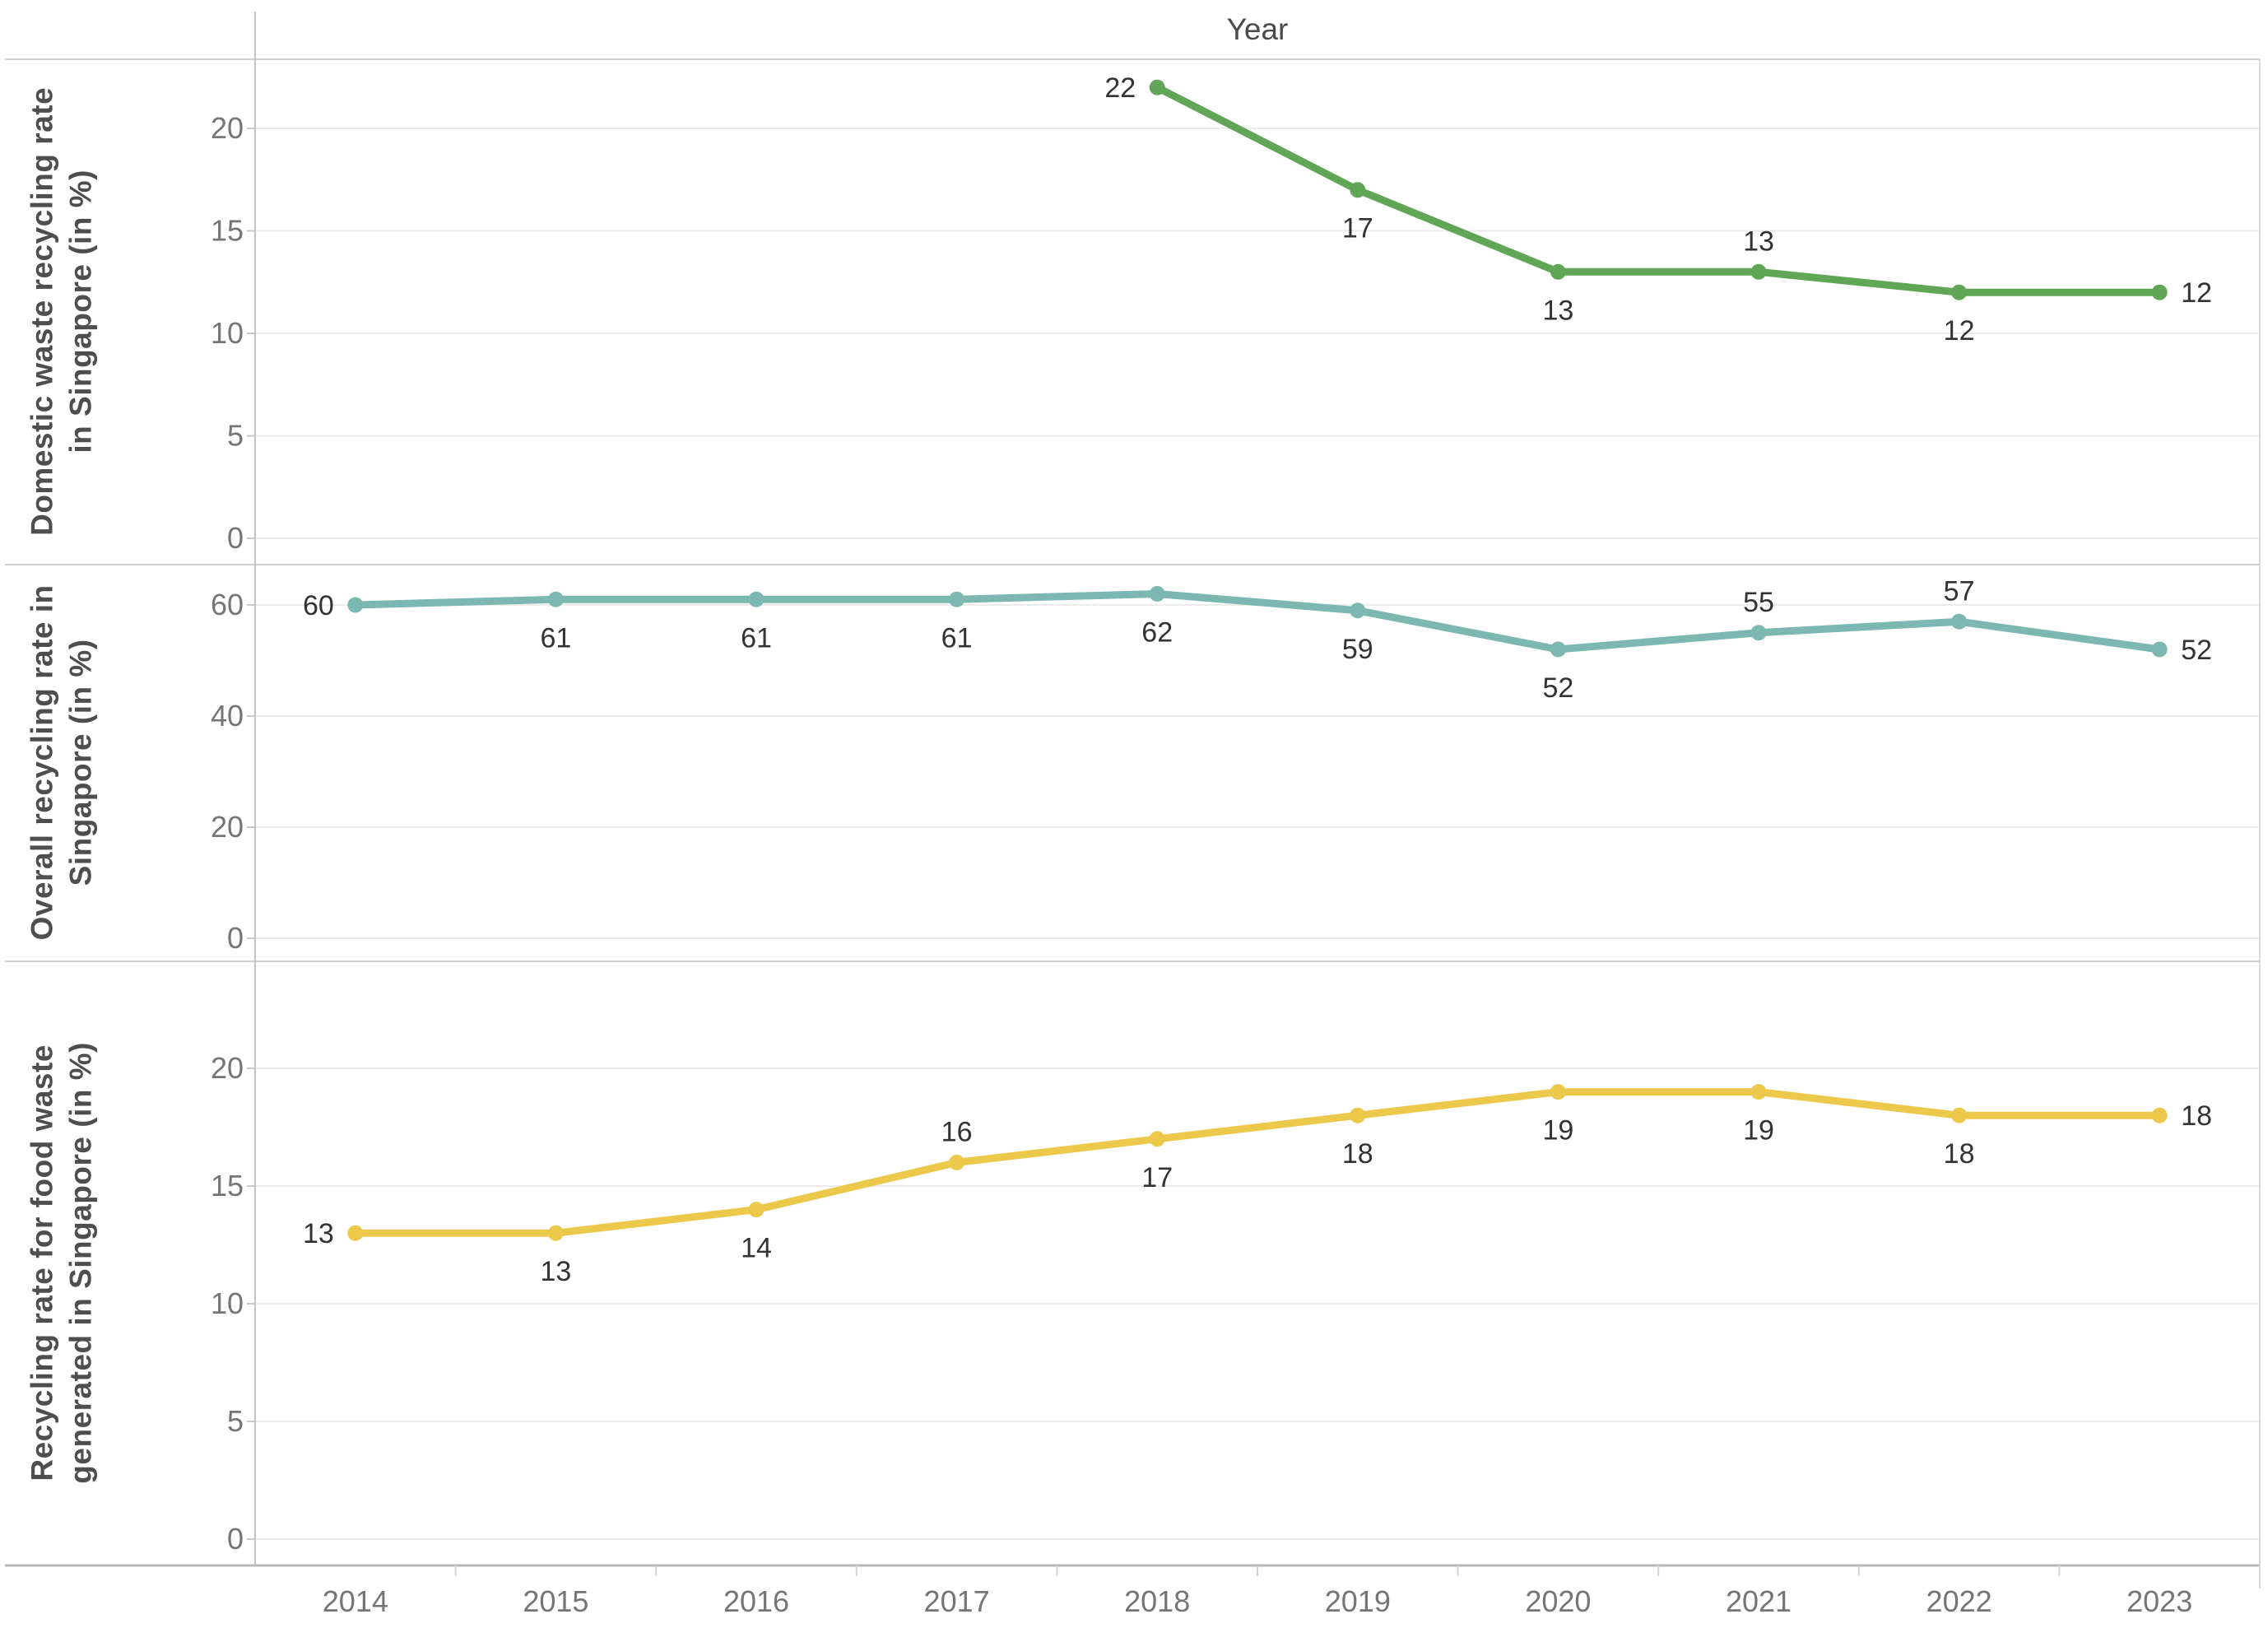  I want to click on x-tick-label-2014: 2014, so click(356, 1601).